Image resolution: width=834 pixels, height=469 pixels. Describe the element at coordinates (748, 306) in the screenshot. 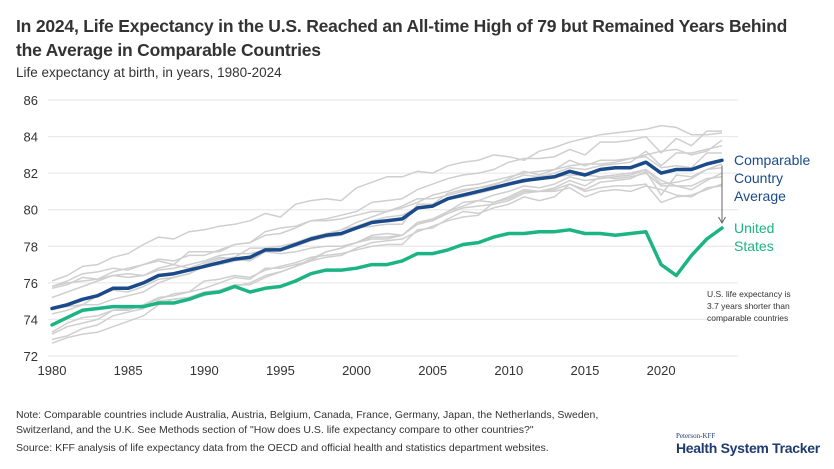

I see `gap-annotation-line: 3.7 years shorter than` at that location.